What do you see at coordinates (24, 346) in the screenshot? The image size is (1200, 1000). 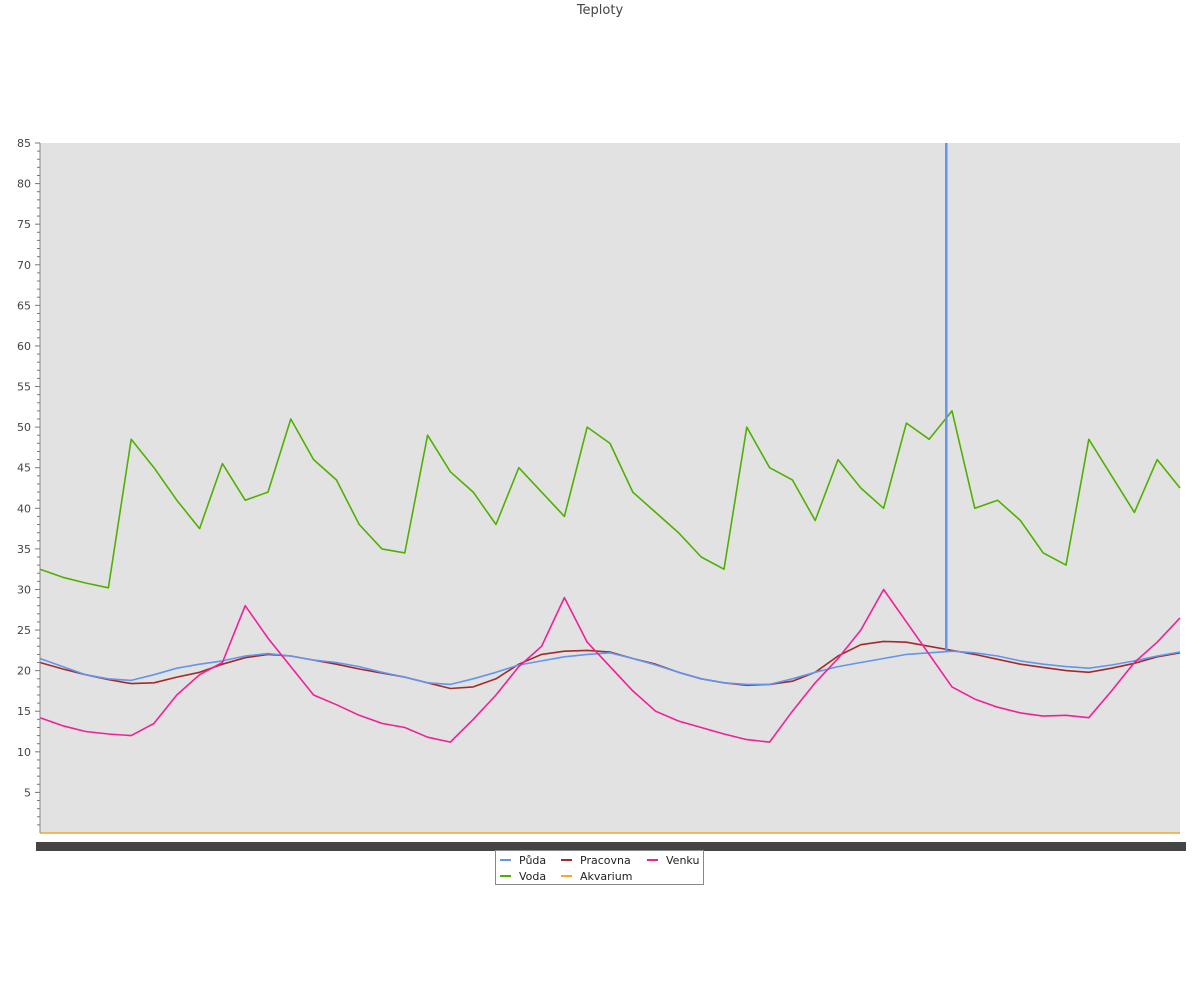 I see `y-tick-label-60: 60` at bounding box center [24, 346].